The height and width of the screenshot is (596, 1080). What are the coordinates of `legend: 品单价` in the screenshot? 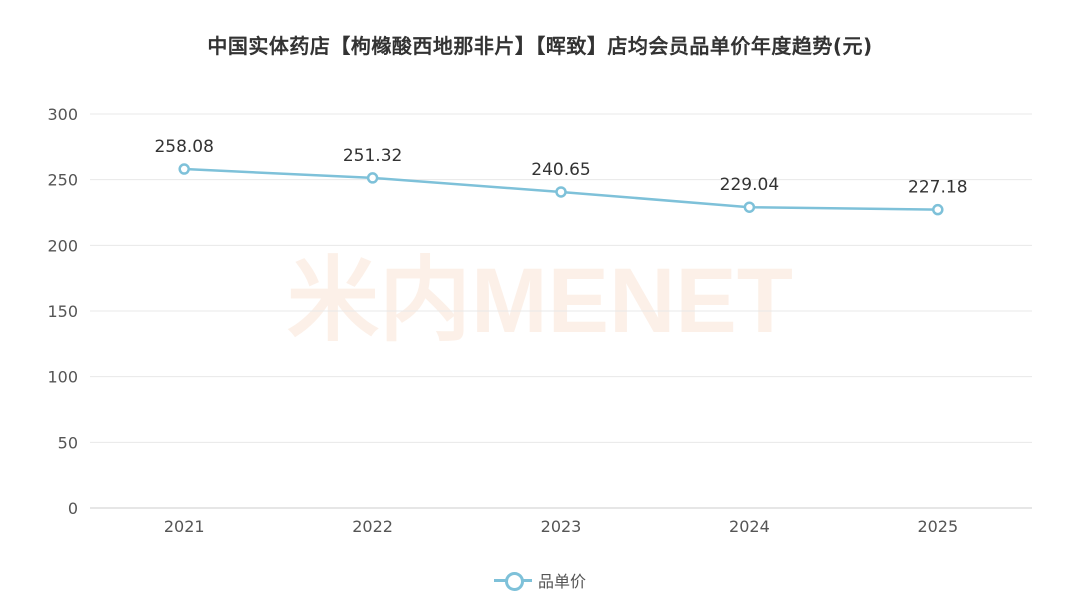 It's located at (540, 580).